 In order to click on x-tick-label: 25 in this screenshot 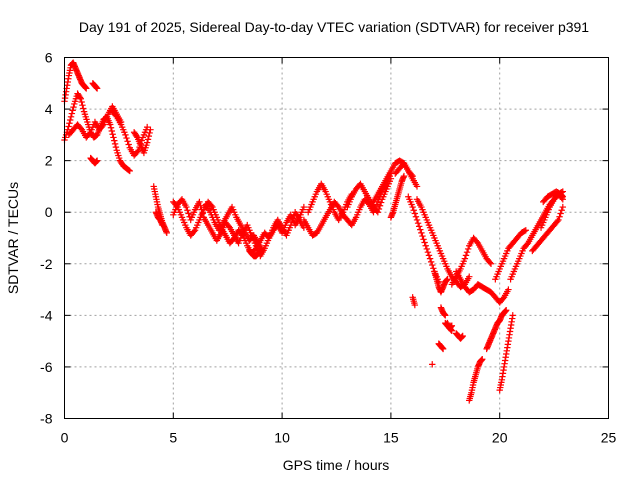, I will do `click(609, 438)`.